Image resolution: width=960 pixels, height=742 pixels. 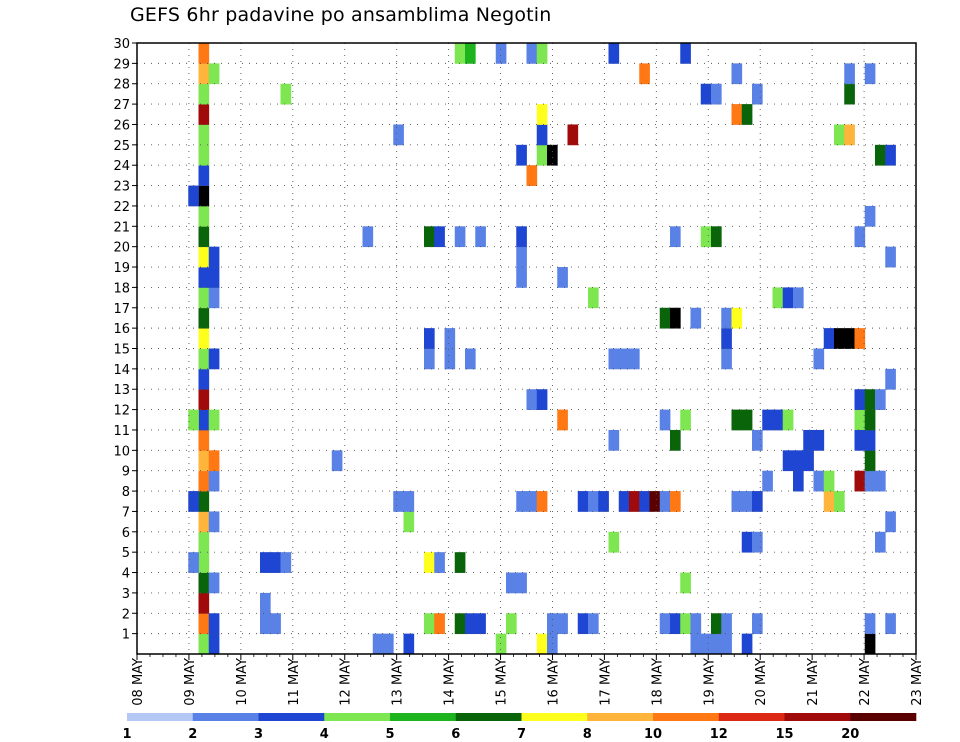 What do you see at coordinates (341, 15) in the screenshot?
I see `chart-title: GEFS 6hr padavine po ansamblima Negotin` at bounding box center [341, 15].